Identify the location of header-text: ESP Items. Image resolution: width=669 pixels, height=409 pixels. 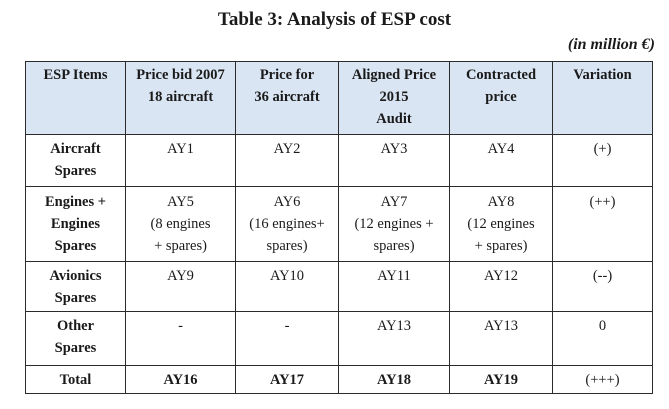
(75, 75).